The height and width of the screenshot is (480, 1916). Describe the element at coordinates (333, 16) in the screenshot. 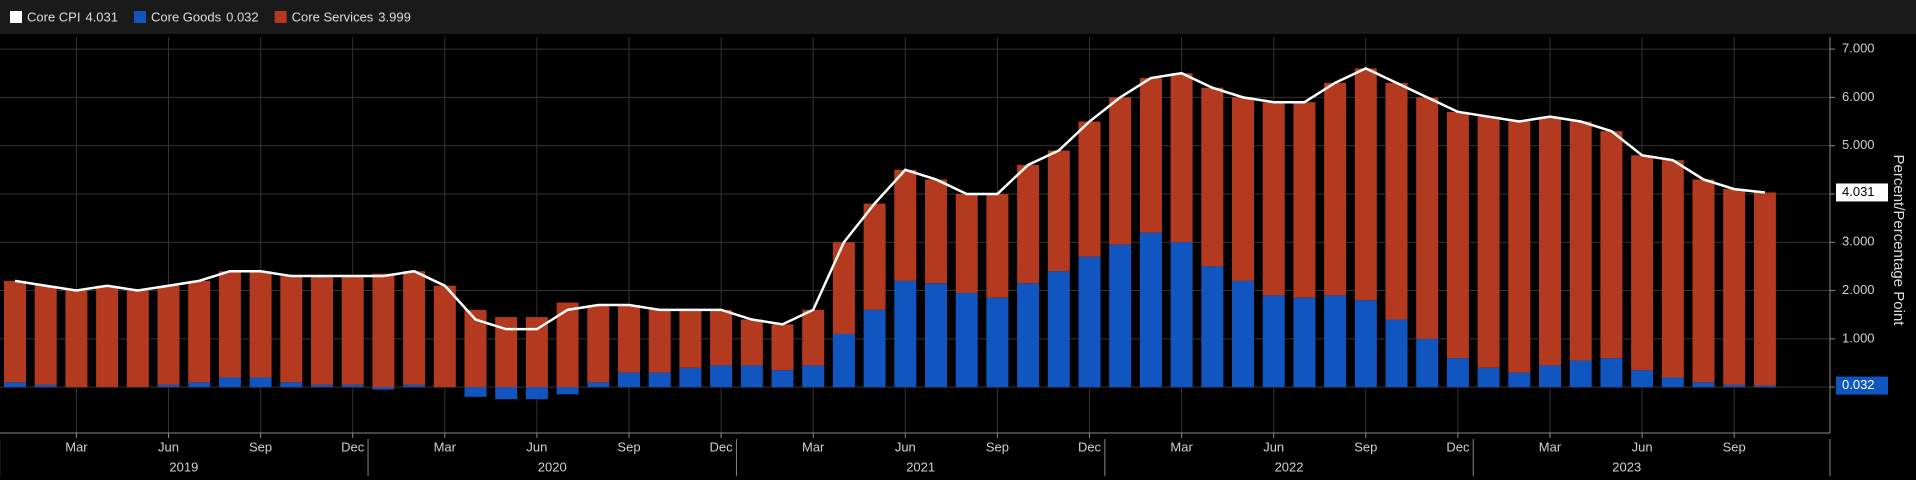

I see `legend-label: Core Services` at that location.